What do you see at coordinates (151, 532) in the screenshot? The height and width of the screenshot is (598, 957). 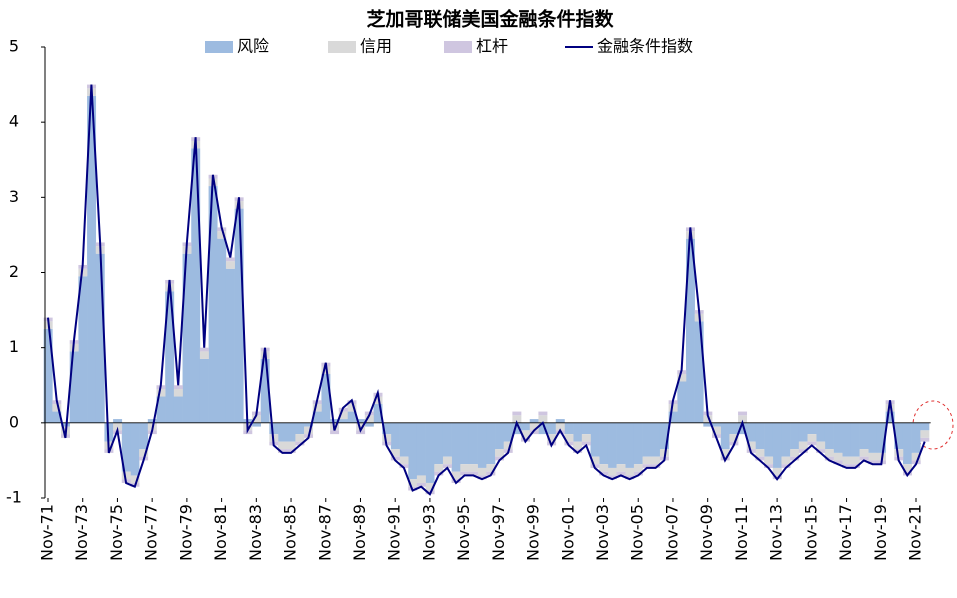 I see `x-tick-label: Nov-77` at bounding box center [151, 532].